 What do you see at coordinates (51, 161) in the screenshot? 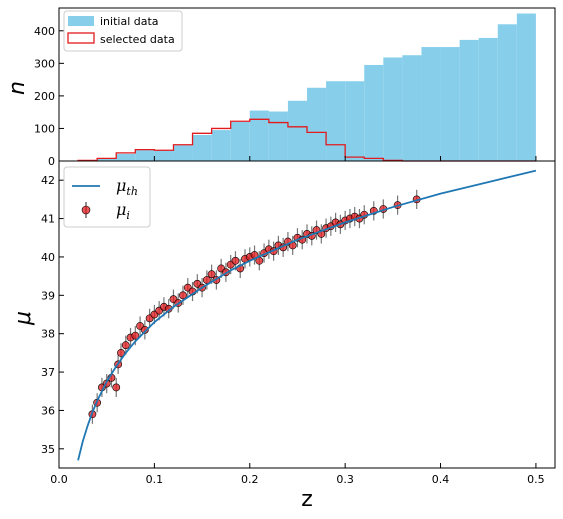
I see `y-tick-label: 0` at bounding box center [51, 161].